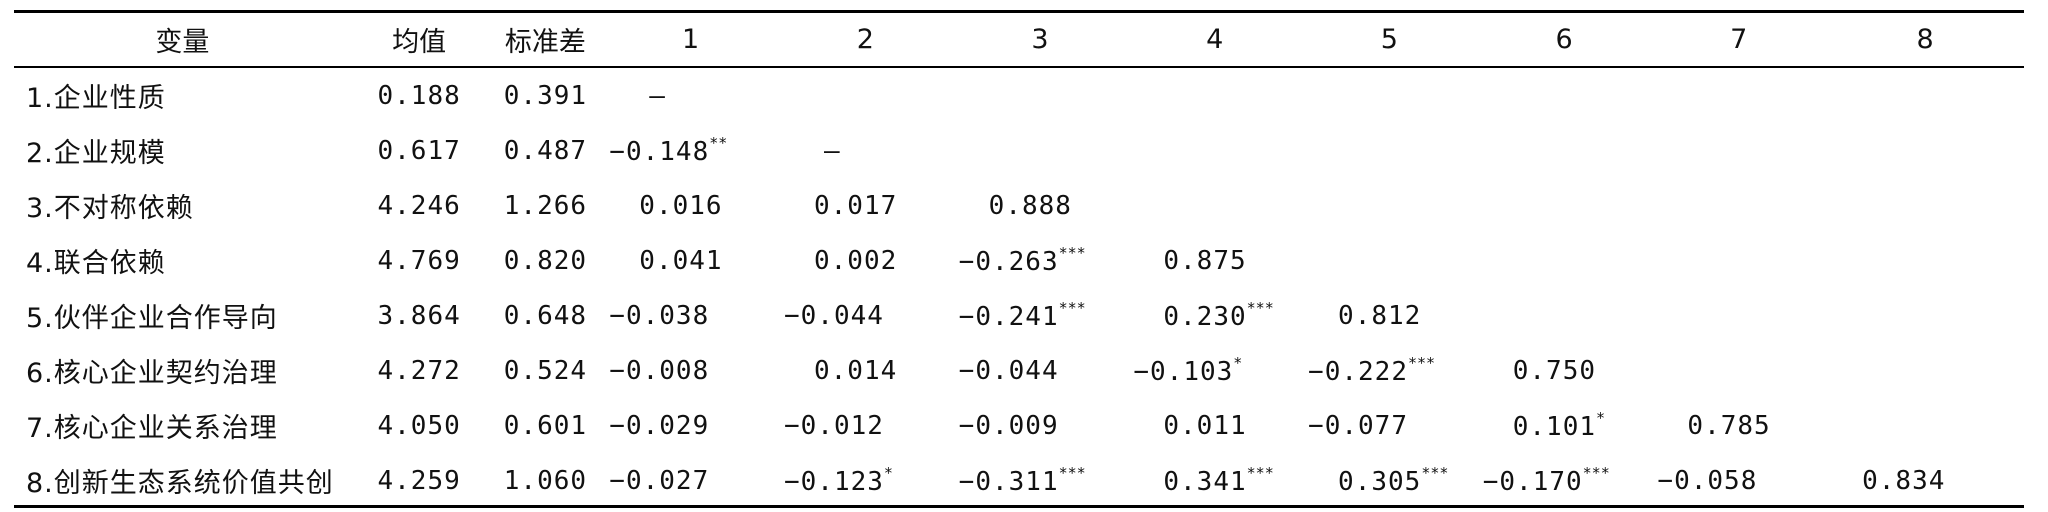  What do you see at coordinates (1019, 506) in the screenshot?
I see `table-bottom-rule` at bounding box center [1019, 506].